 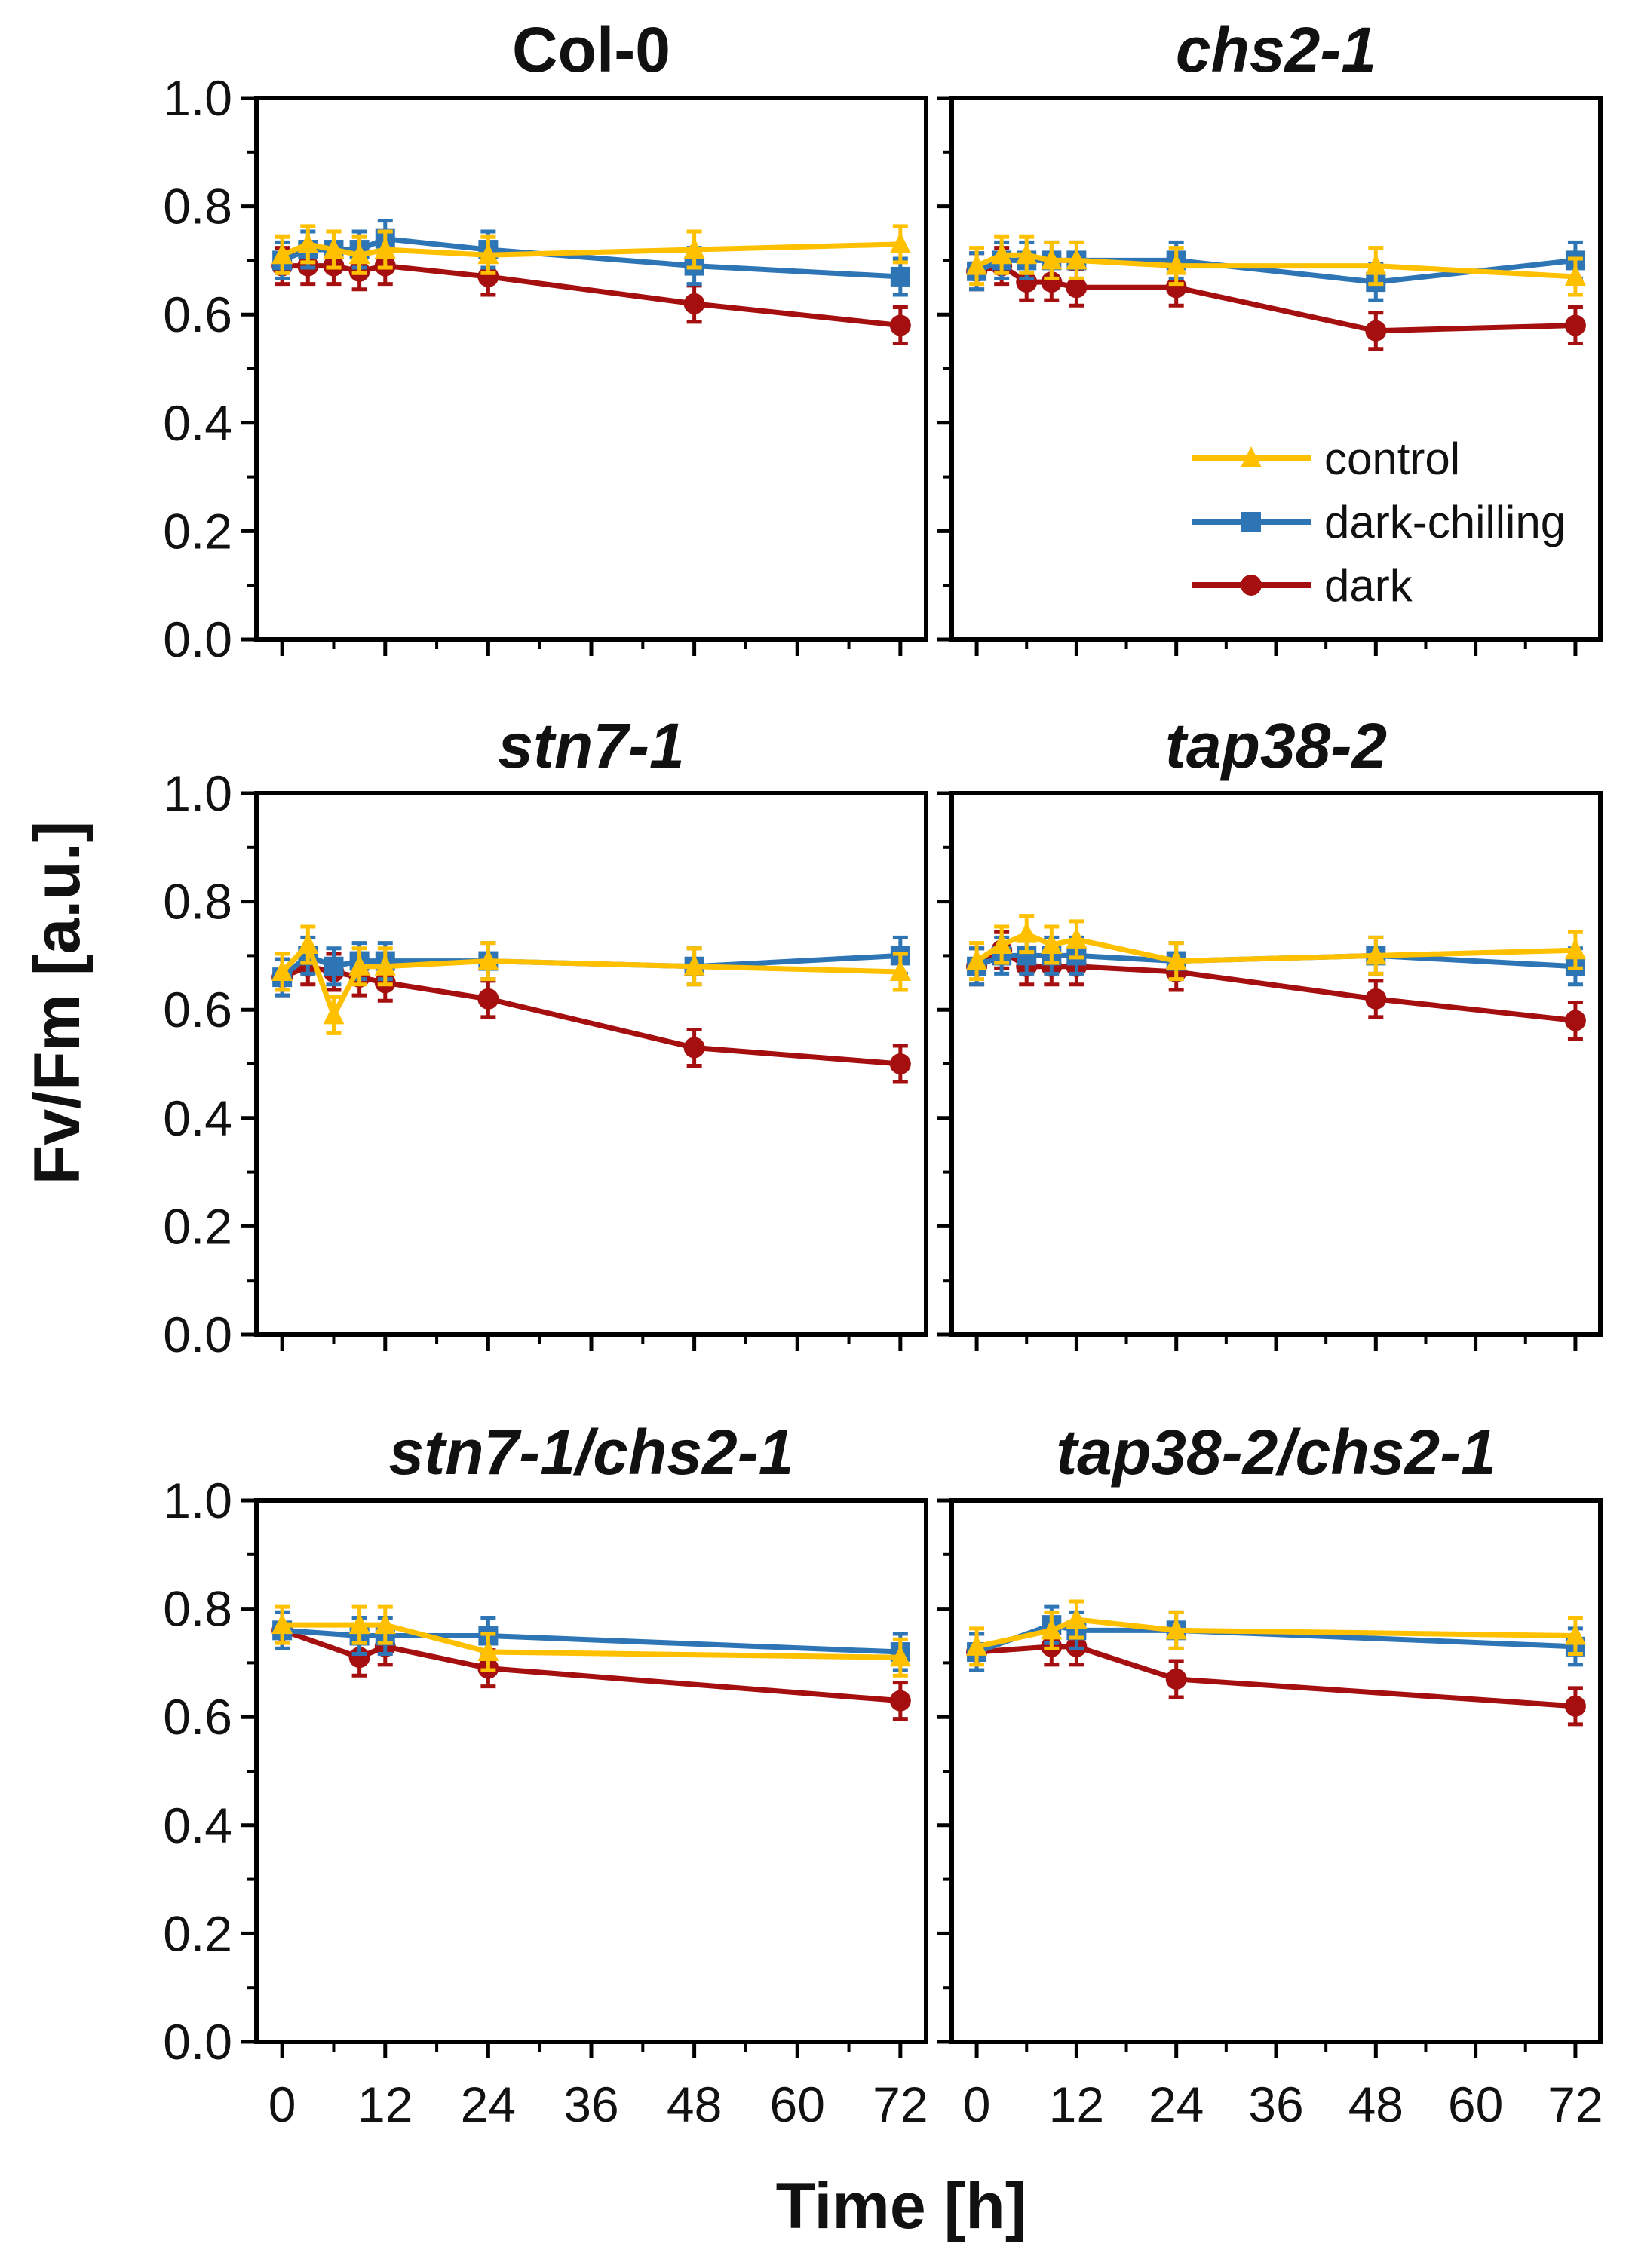 What do you see at coordinates (591, 745) in the screenshot?
I see `panel-title: stn7-1` at bounding box center [591, 745].